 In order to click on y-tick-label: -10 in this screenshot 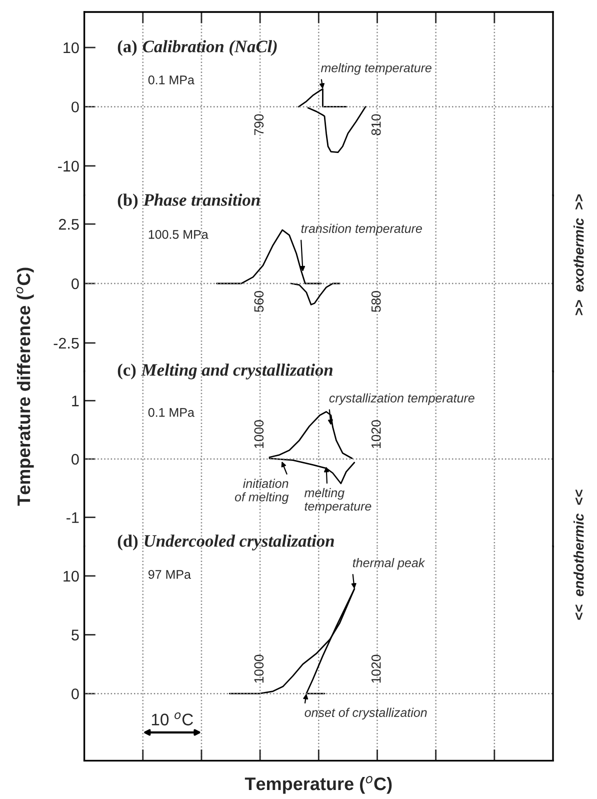, I will do `click(68, 166)`.